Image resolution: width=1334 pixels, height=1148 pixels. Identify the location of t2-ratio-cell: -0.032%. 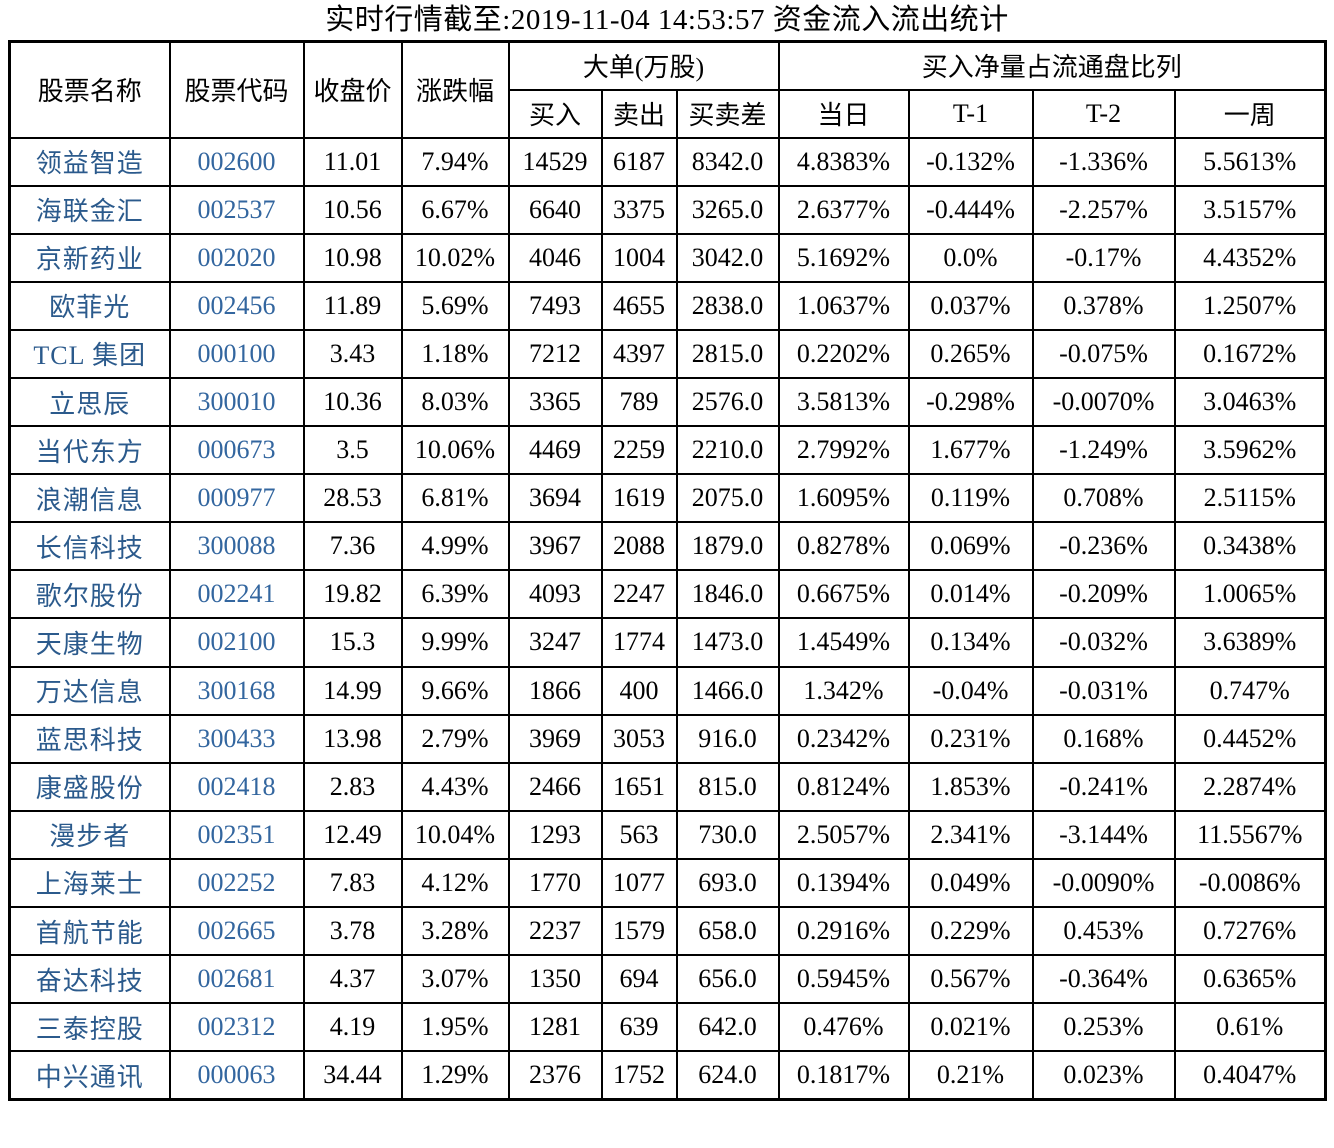
(1103, 642).